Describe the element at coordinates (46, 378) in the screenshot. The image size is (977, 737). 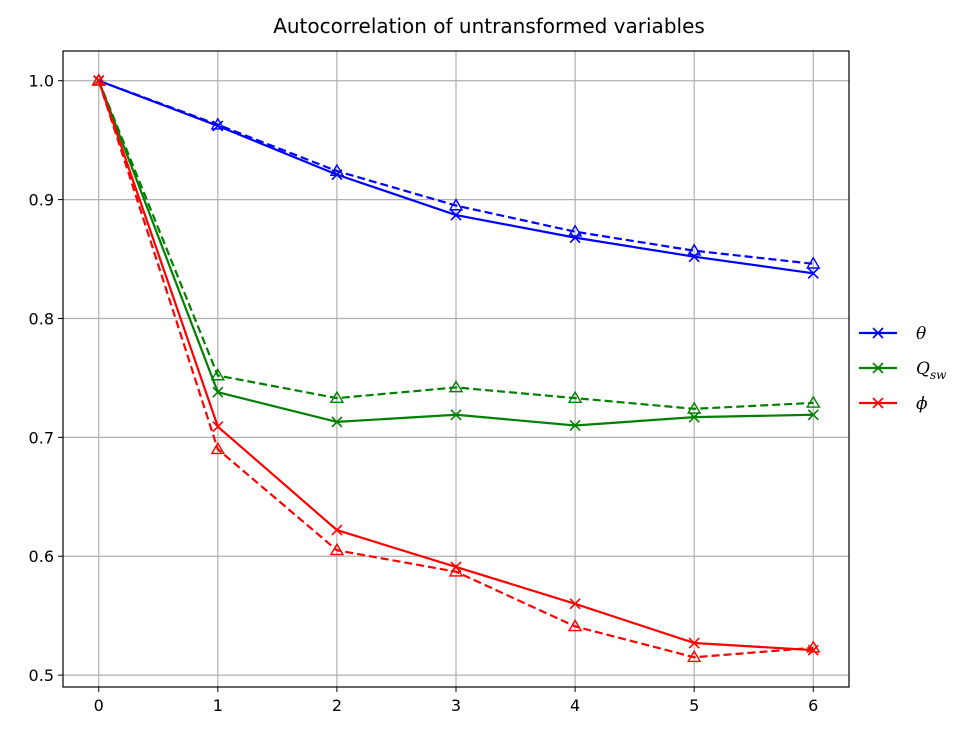
I see `y-axis: 0.5 0.6 0.7 0.8 0.9 1.0` at that location.